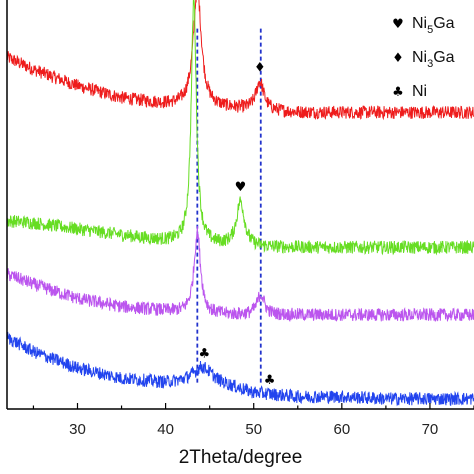  What do you see at coordinates (253, 429) in the screenshot?
I see `x-tick-label: 50` at bounding box center [253, 429].